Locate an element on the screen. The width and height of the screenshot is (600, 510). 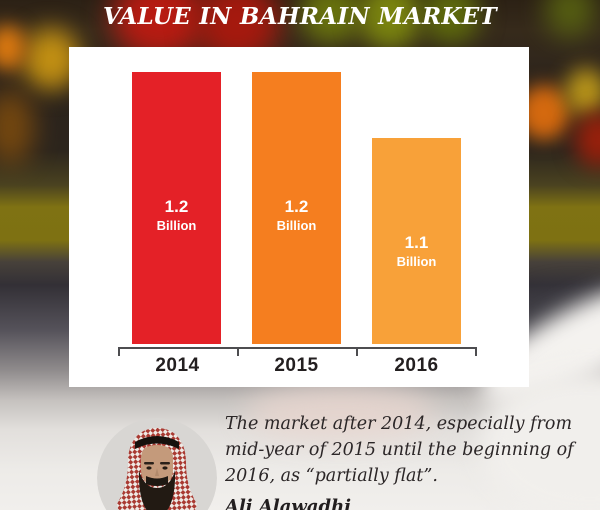
bar-2014: 1.2 Billion is located at coordinates (176, 208).